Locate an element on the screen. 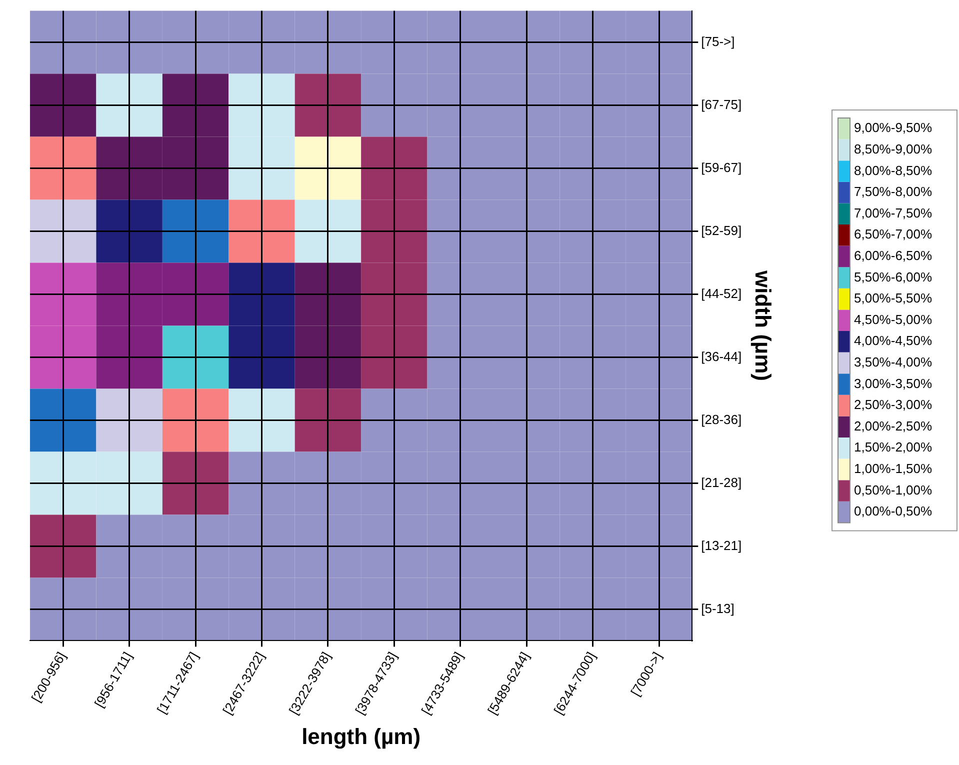 Image resolution: width=959 pixels, height=765 pixels. color-bar-label: 0,00%-0,50% is located at coordinates (893, 511).